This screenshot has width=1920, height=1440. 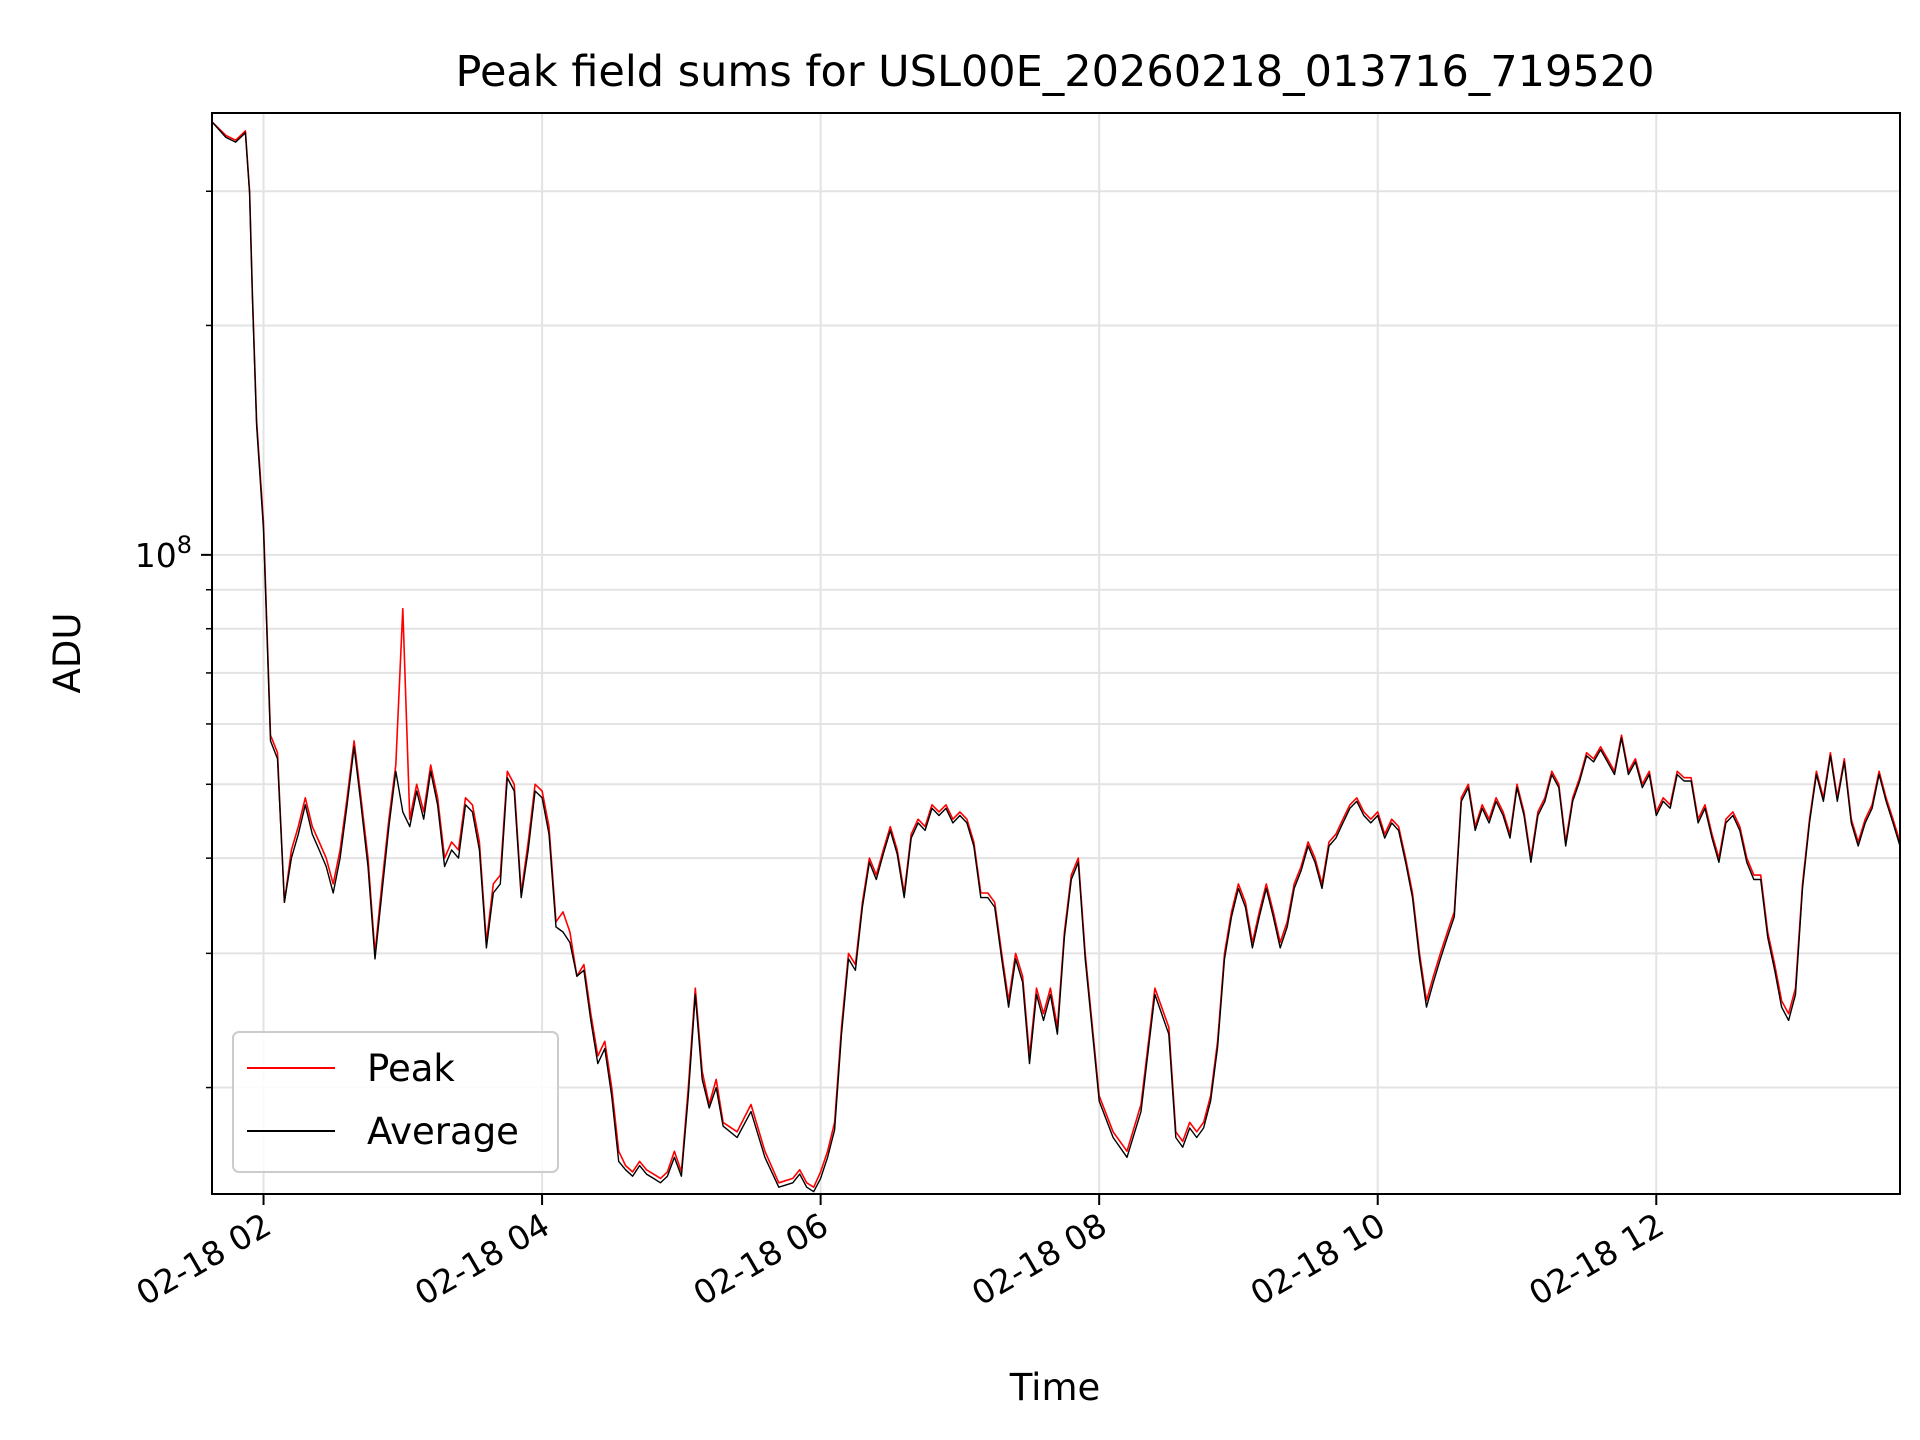 I want to click on x-axis-label: Time, so click(x=1055, y=1387).